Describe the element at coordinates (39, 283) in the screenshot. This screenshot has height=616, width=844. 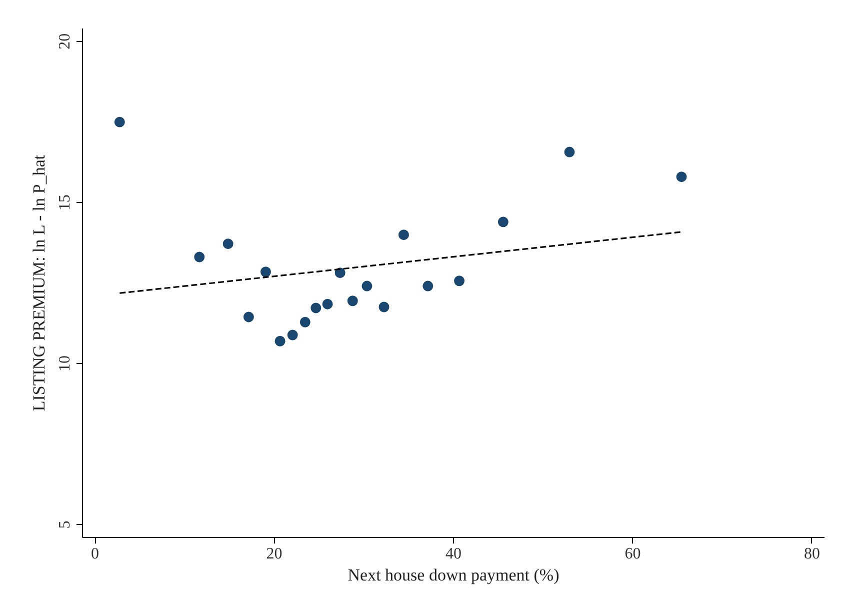
I see `y-axis-title: LISTING PREMIUM: ln L - ln P_hat` at that location.